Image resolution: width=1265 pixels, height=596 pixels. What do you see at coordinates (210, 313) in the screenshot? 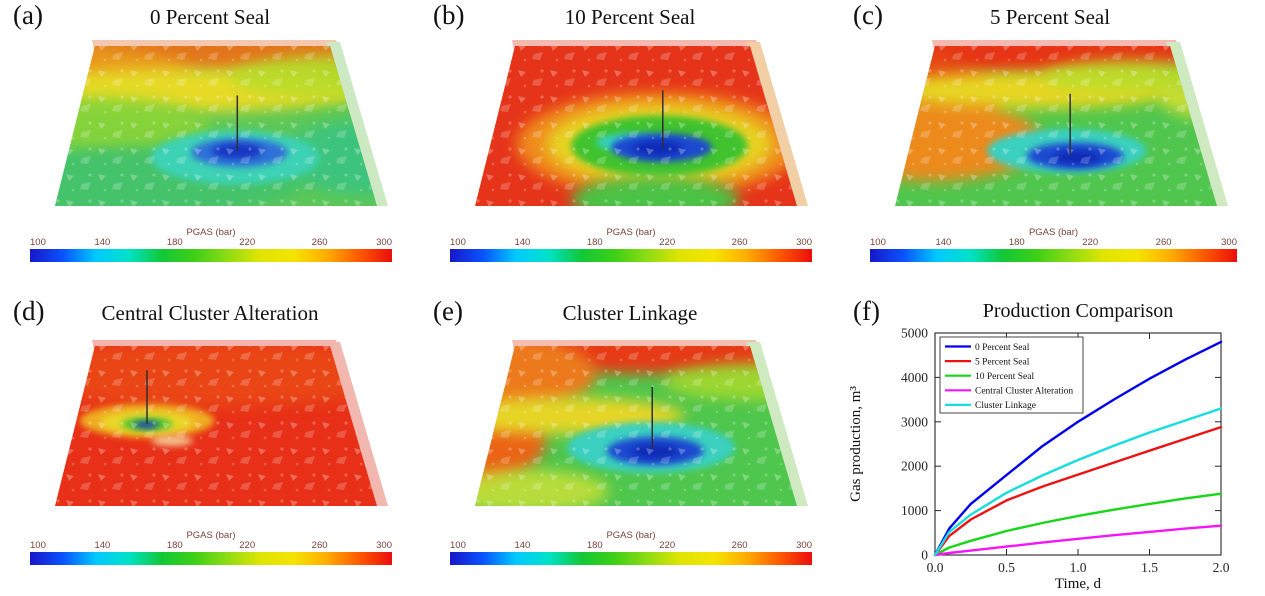
I see `panel-d-title: Central Cluster Alteration` at bounding box center [210, 313].